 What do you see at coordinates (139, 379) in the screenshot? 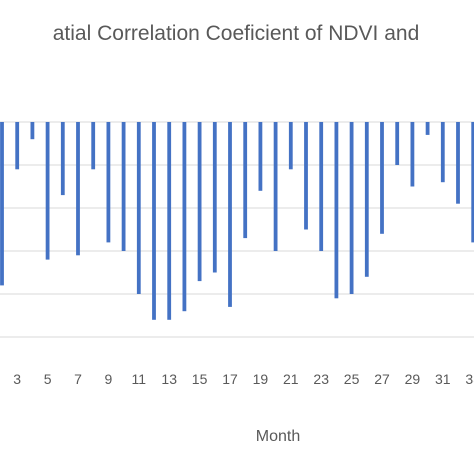
I see `x-tick-label: 11` at bounding box center [139, 379].